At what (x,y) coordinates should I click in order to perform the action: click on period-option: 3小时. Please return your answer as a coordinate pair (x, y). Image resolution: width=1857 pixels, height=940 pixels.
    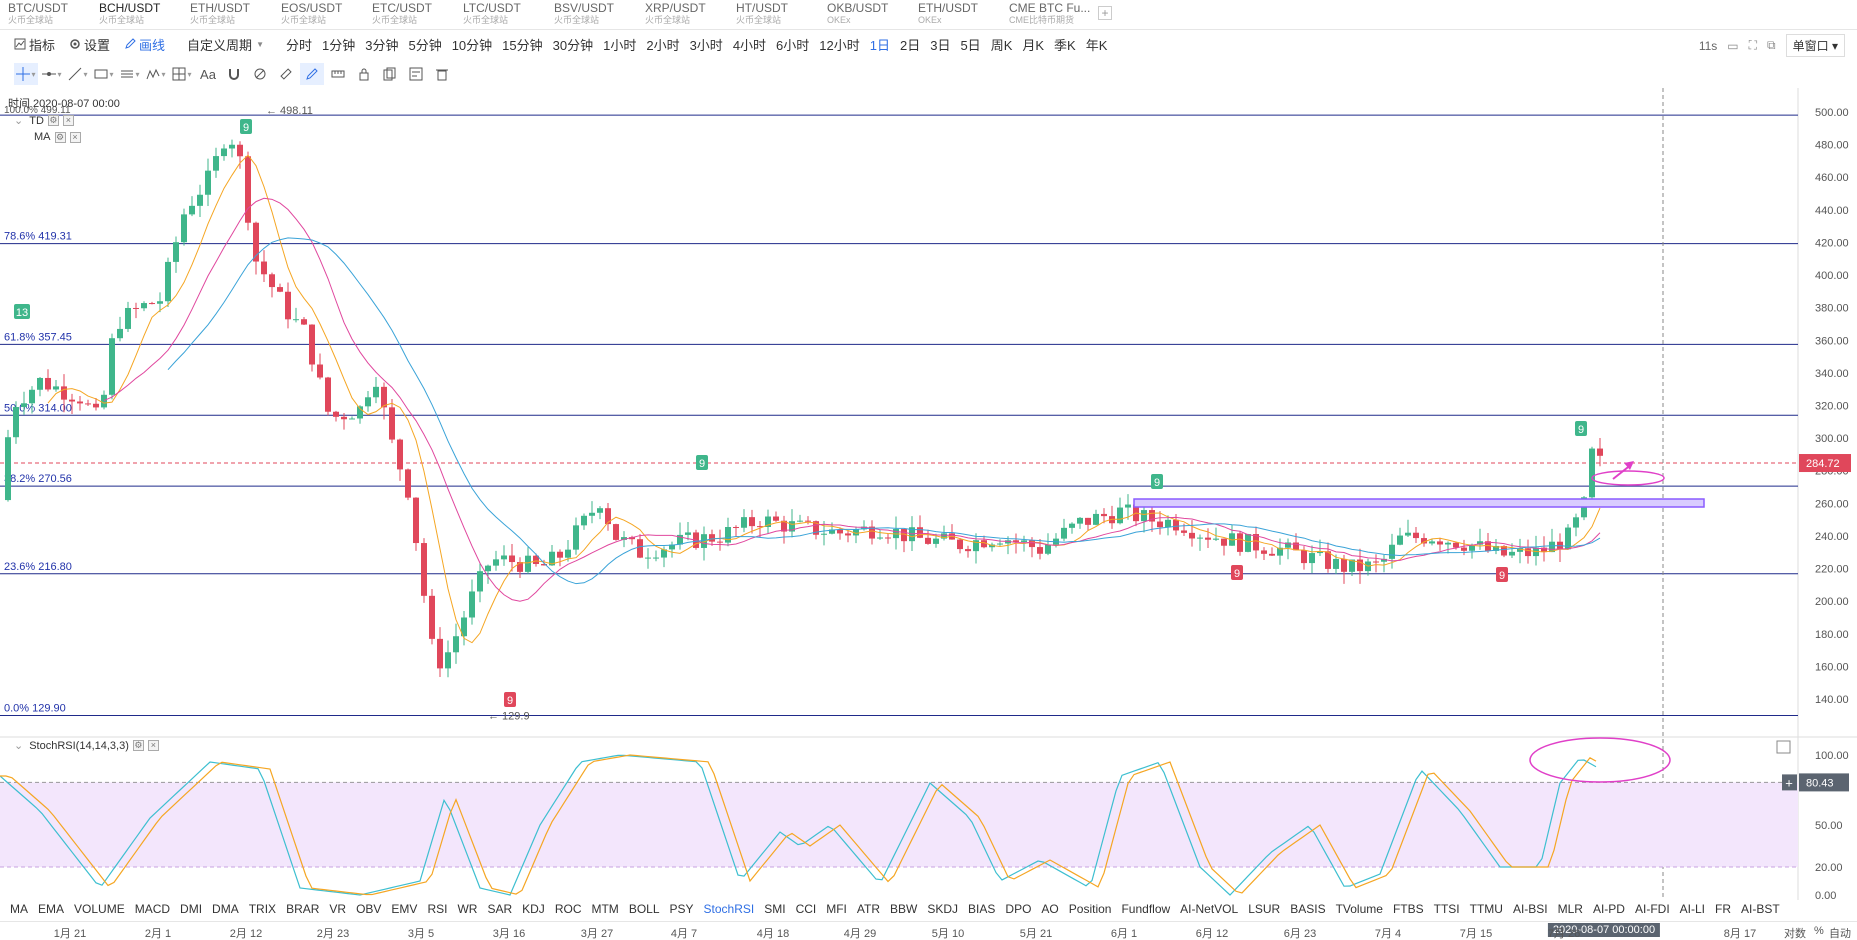
    Looking at the image, I should click on (706, 45).